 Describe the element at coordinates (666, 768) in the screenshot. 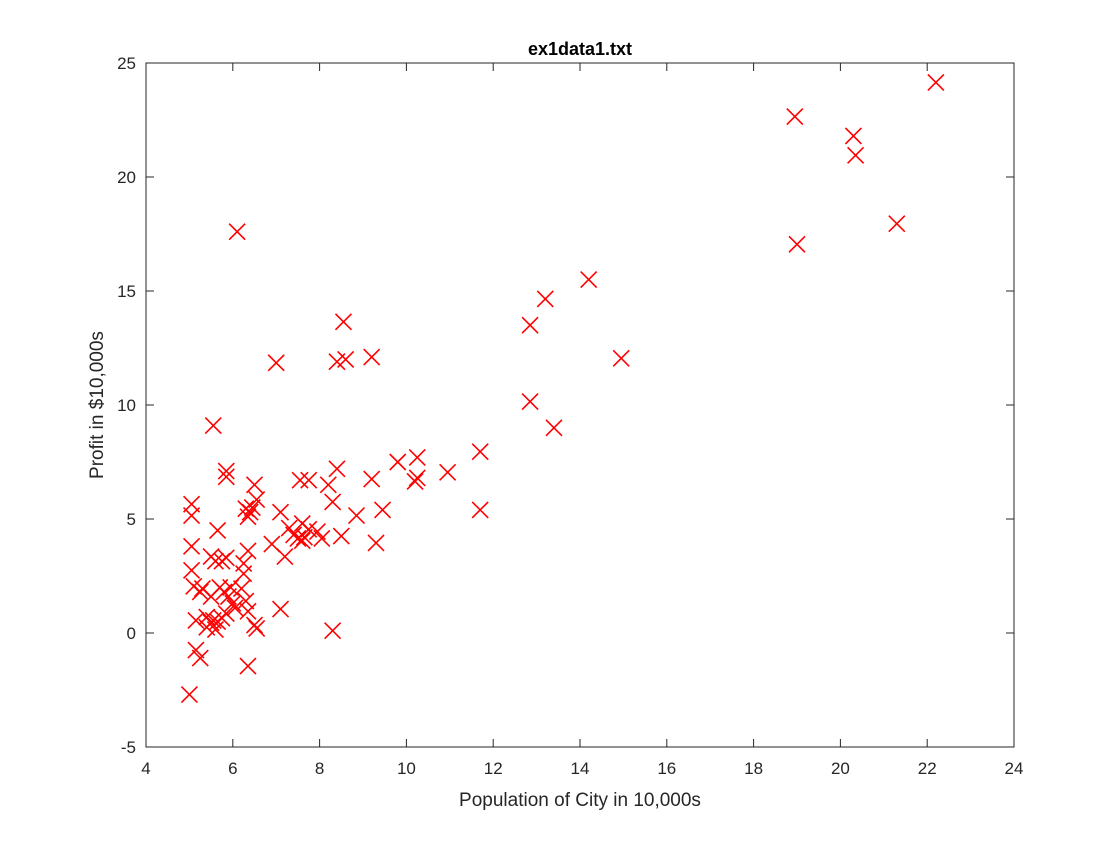

I see `x-tick-label: 16` at that location.